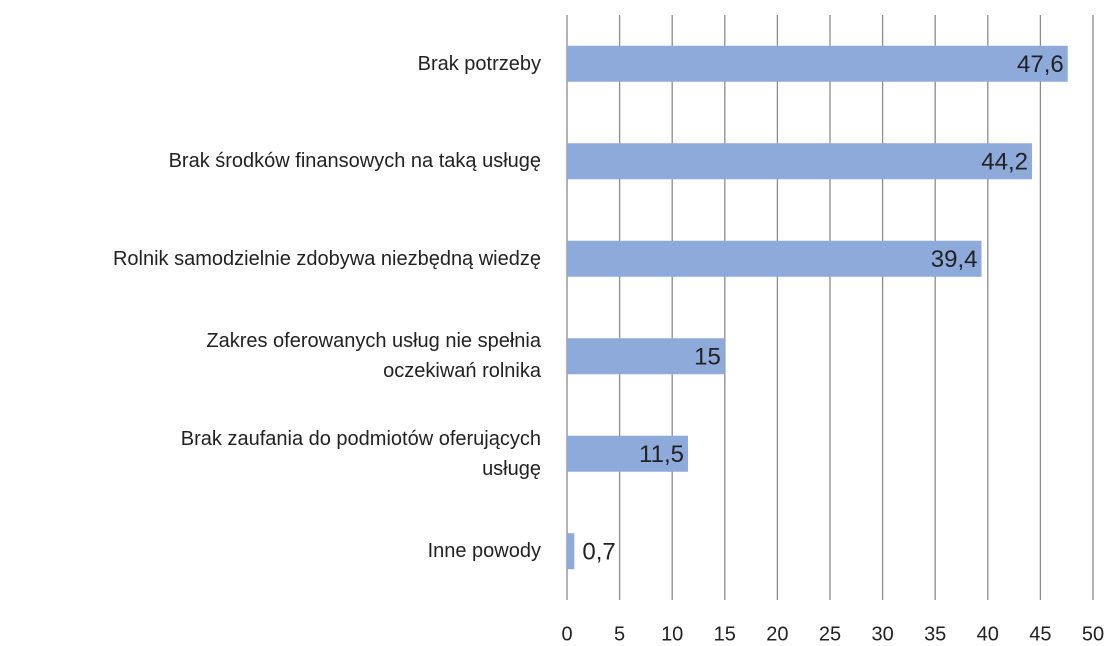 The image size is (1109, 646). What do you see at coordinates (479, 63) in the screenshot?
I see `y-tick-label: Brak potrzeby` at bounding box center [479, 63].